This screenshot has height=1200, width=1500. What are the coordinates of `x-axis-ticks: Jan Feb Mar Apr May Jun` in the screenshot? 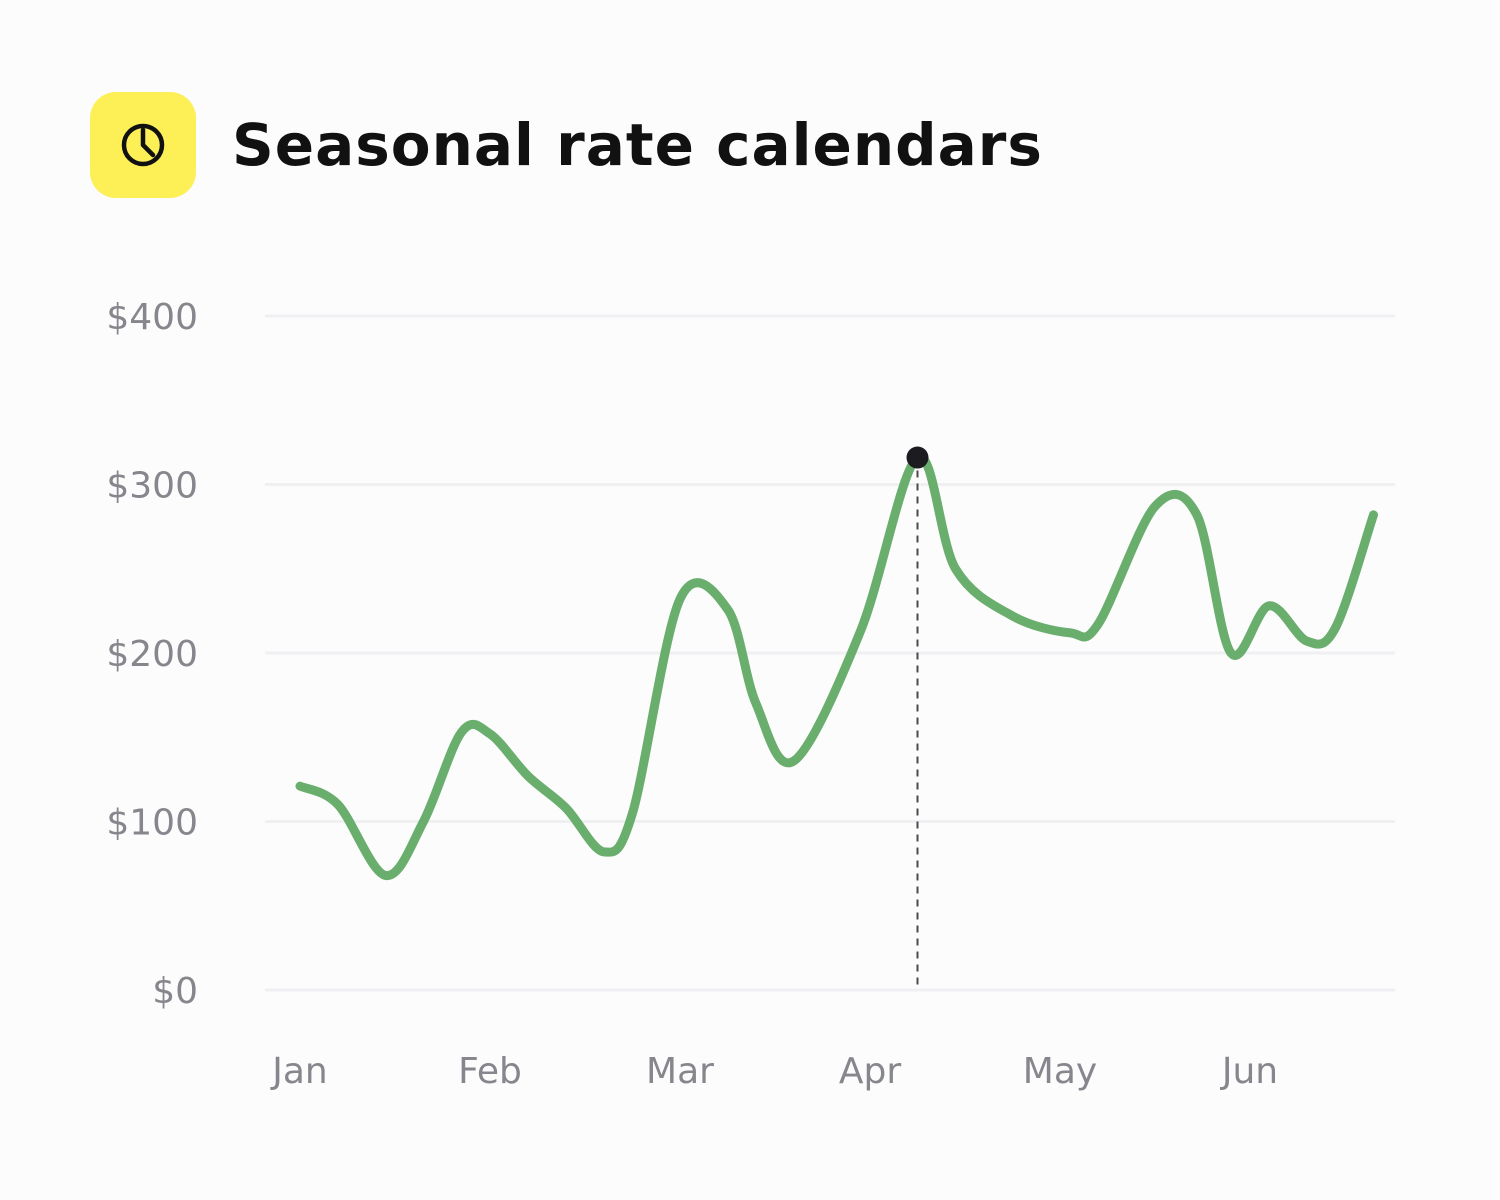 It's located at (774, 1071).